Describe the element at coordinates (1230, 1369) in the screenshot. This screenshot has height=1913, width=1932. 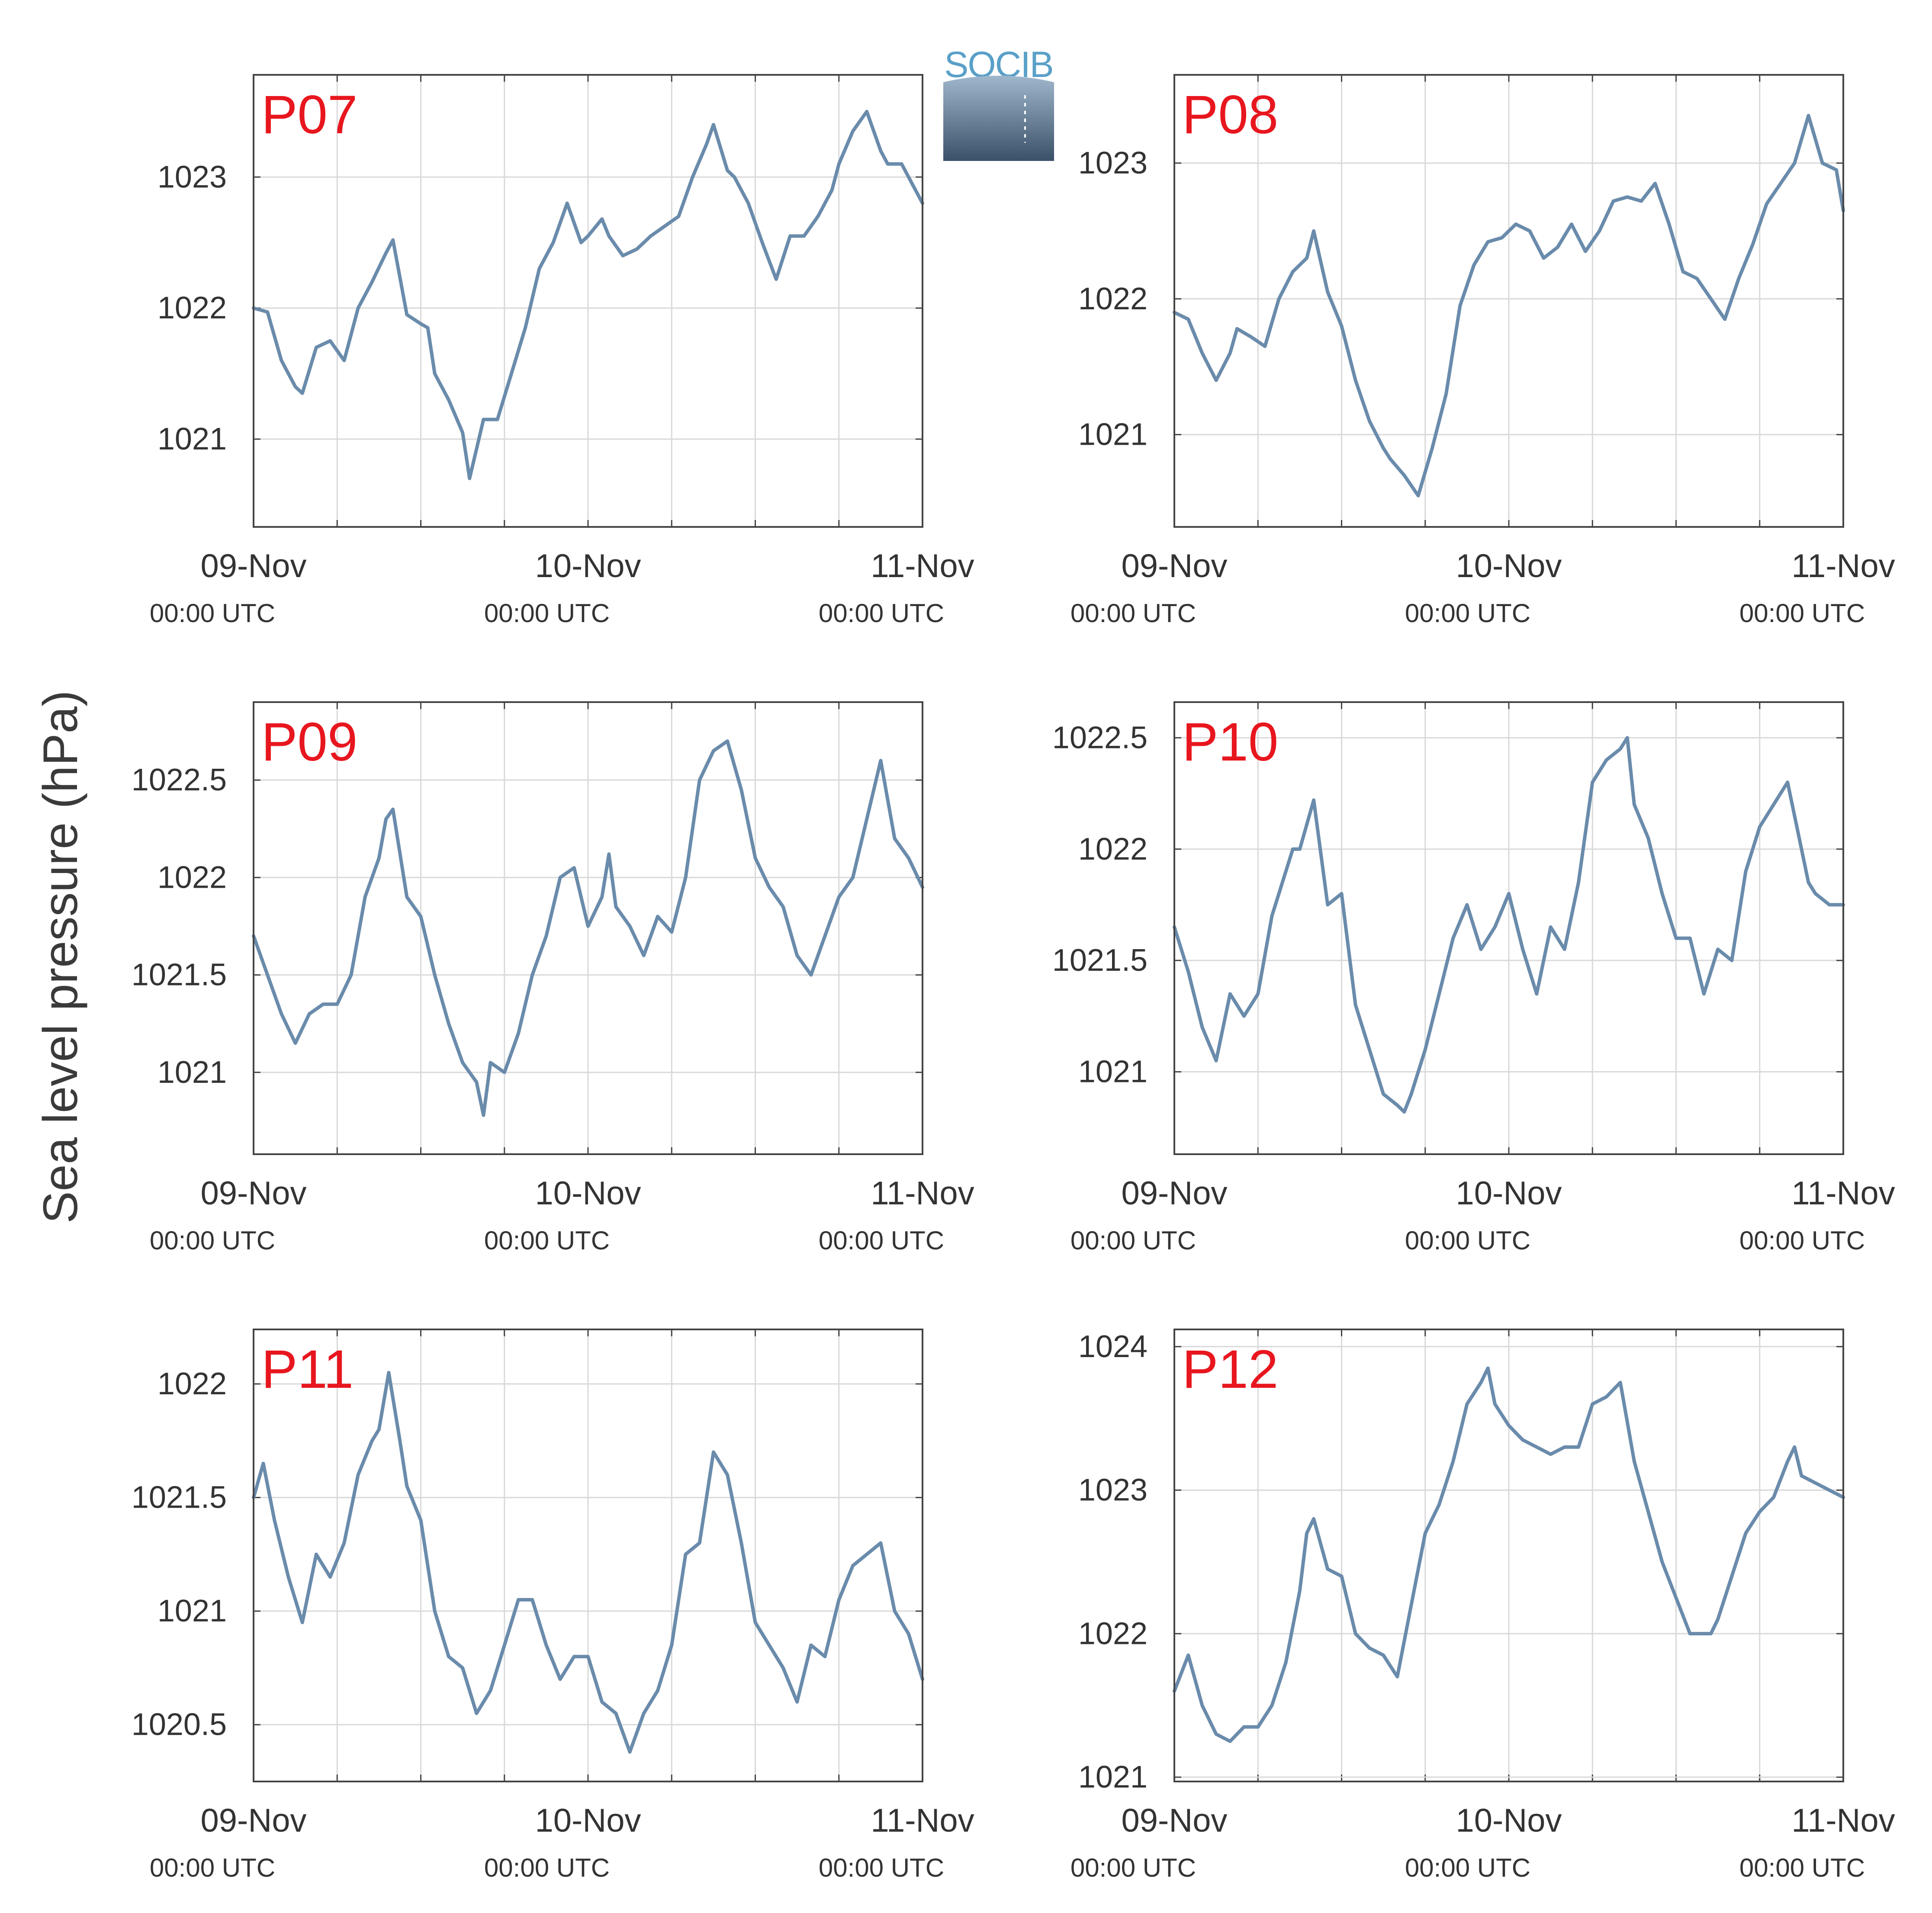
I see `station-label: P12` at that location.